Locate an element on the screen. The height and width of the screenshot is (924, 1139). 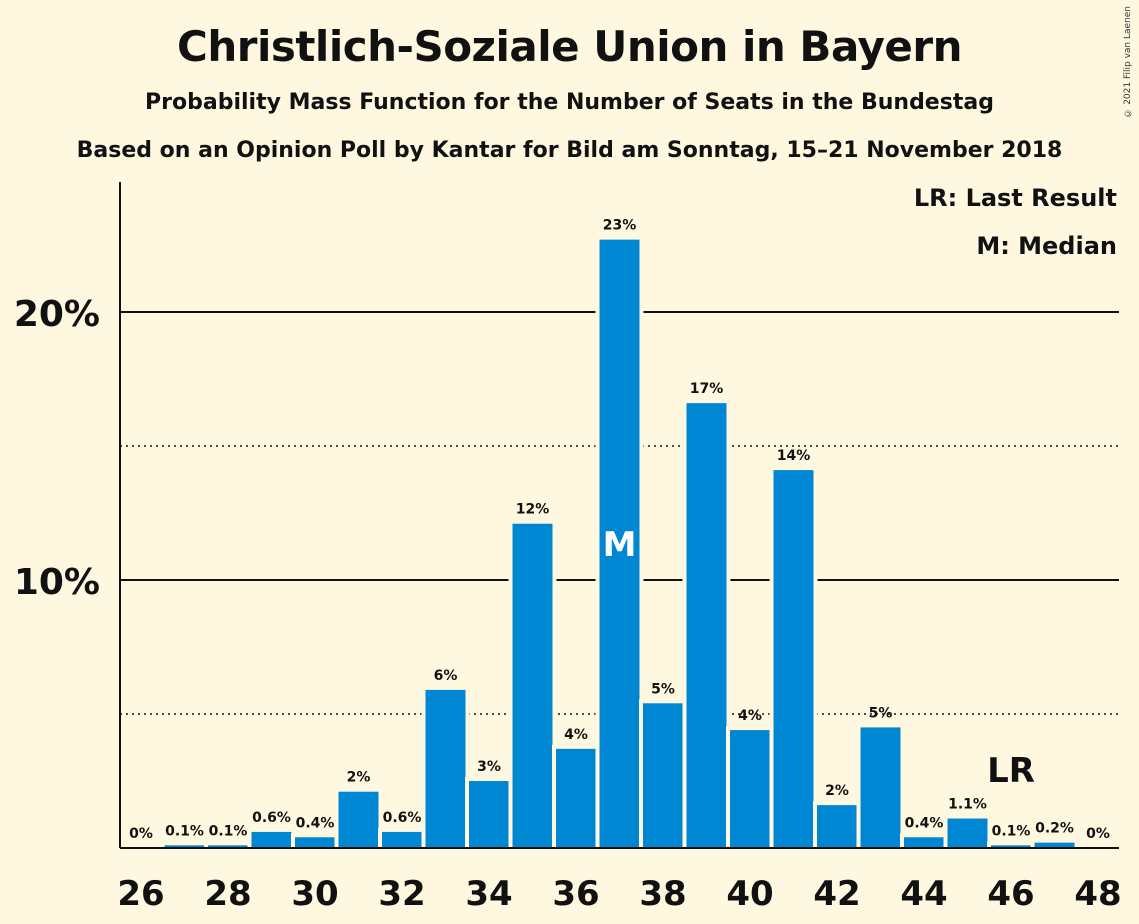
x-tick-label: 30 is located at coordinates (314, 894).